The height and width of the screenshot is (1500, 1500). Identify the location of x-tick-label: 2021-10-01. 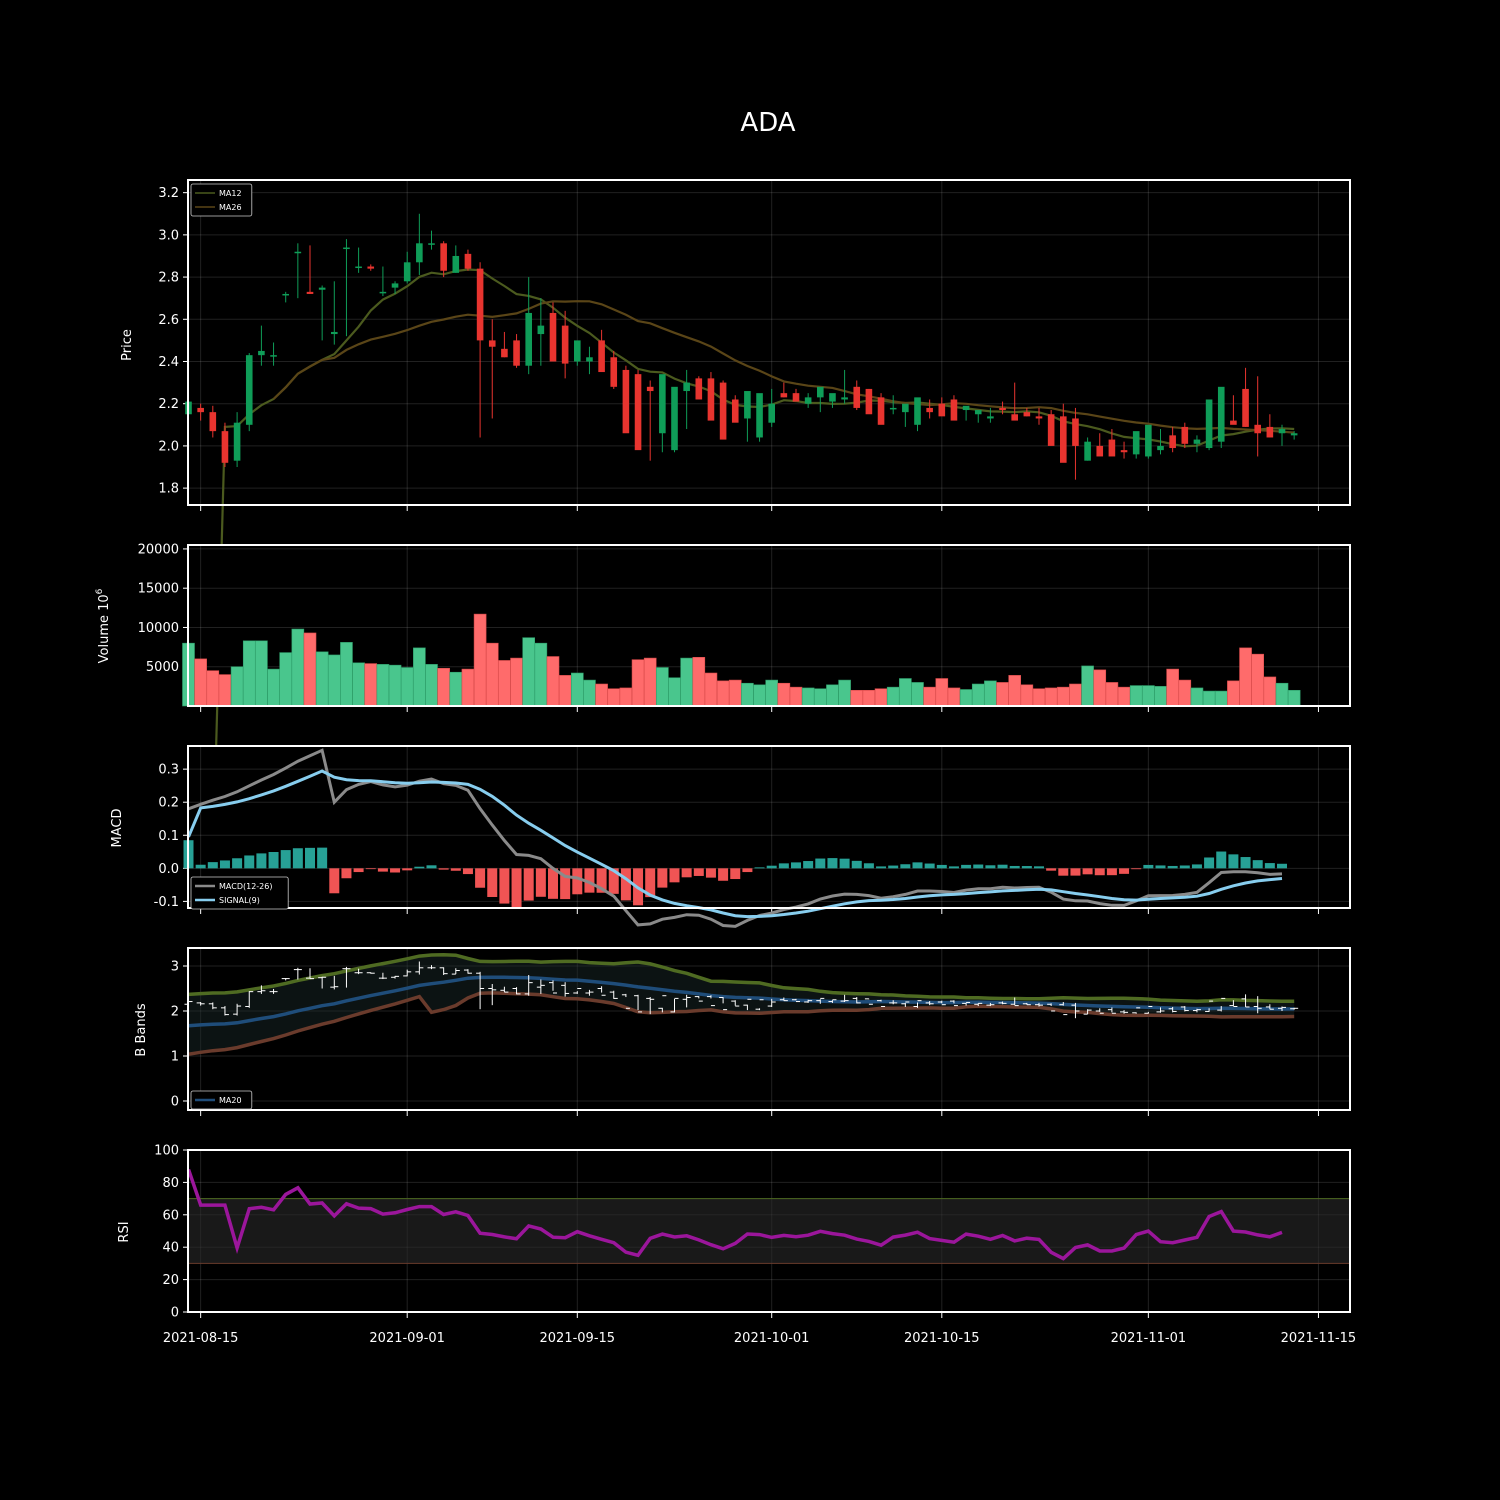
(772, 1338).